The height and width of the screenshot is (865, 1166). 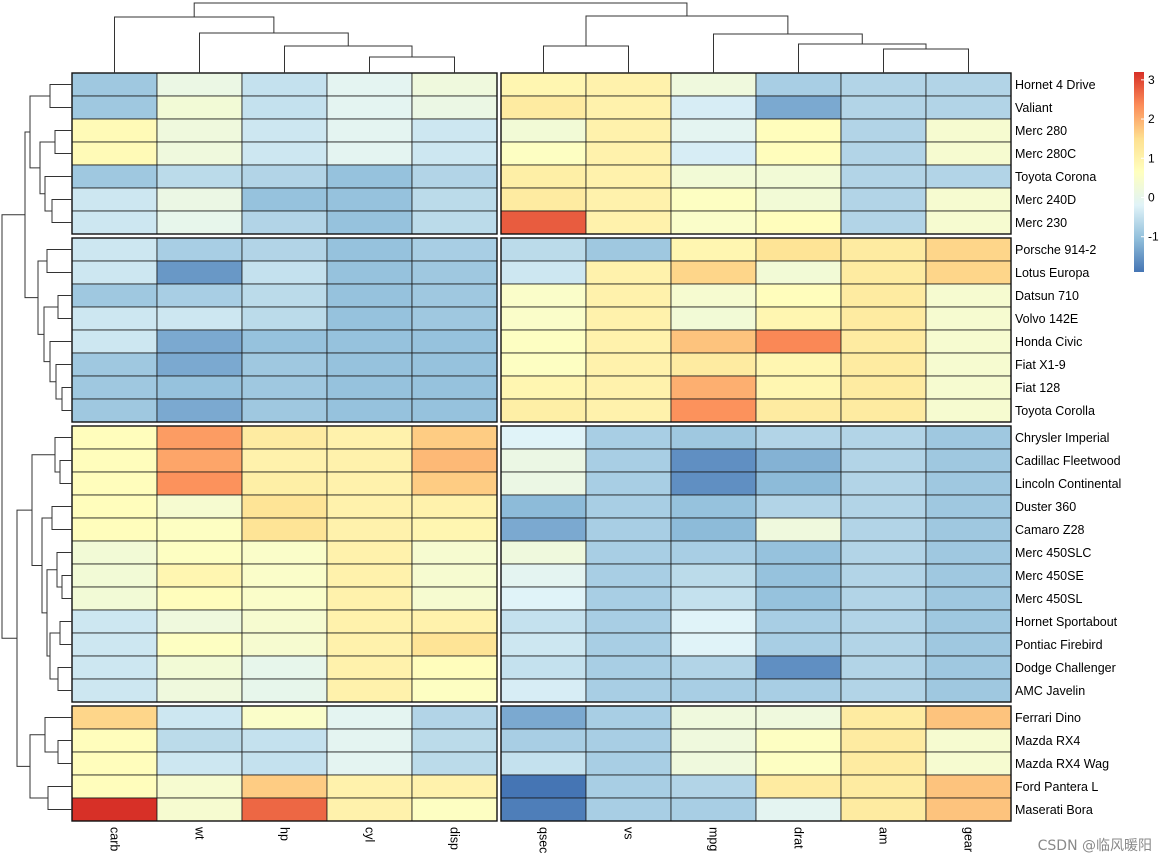 What do you see at coordinates (1068, 461) in the screenshot?
I see `row-label: Cadillac Fleetwood` at bounding box center [1068, 461].